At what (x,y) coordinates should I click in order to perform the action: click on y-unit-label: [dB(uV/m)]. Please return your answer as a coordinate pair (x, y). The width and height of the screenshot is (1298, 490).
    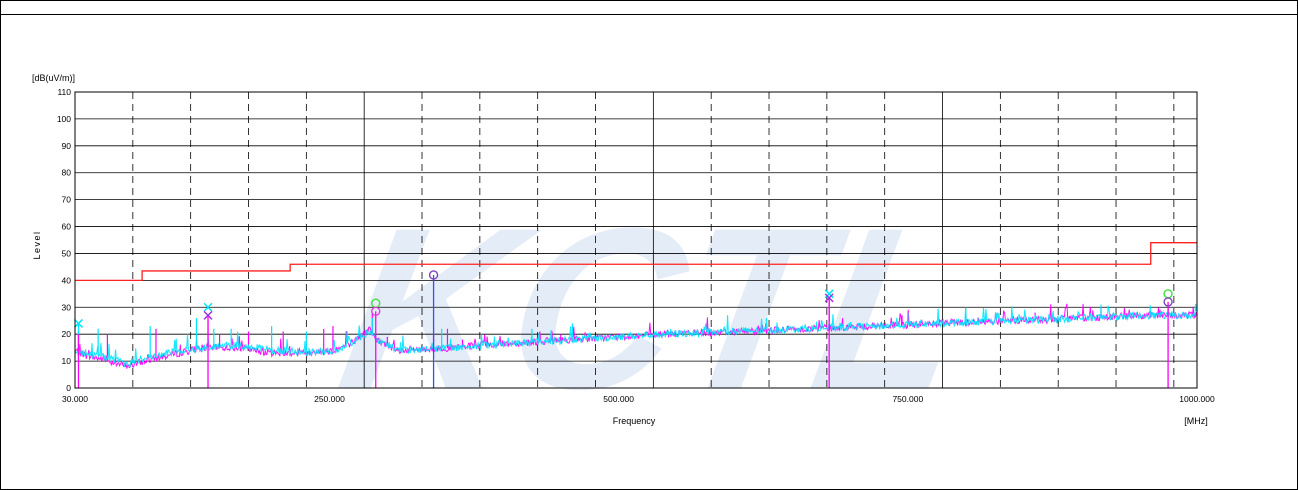
    Looking at the image, I should click on (53, 78).